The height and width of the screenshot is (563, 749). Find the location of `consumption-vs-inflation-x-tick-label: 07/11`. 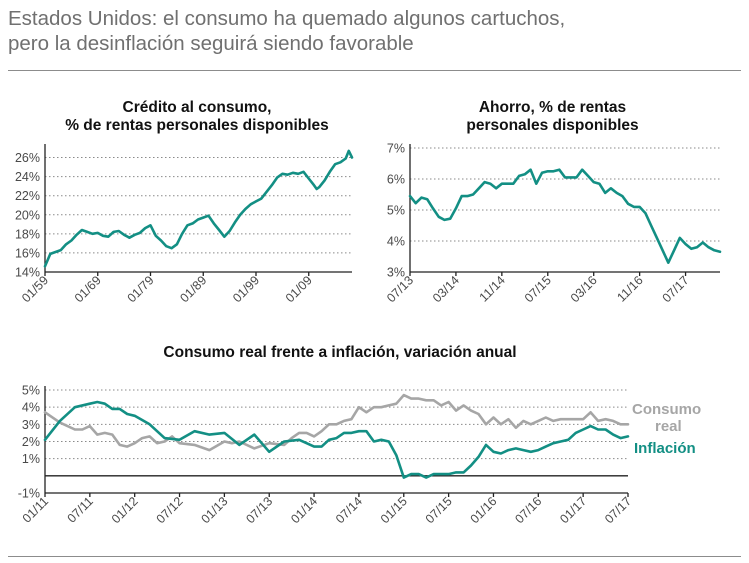

consumption-vs-inflation-x-tick-label: 07/11 is located at coordinates (80, 509).